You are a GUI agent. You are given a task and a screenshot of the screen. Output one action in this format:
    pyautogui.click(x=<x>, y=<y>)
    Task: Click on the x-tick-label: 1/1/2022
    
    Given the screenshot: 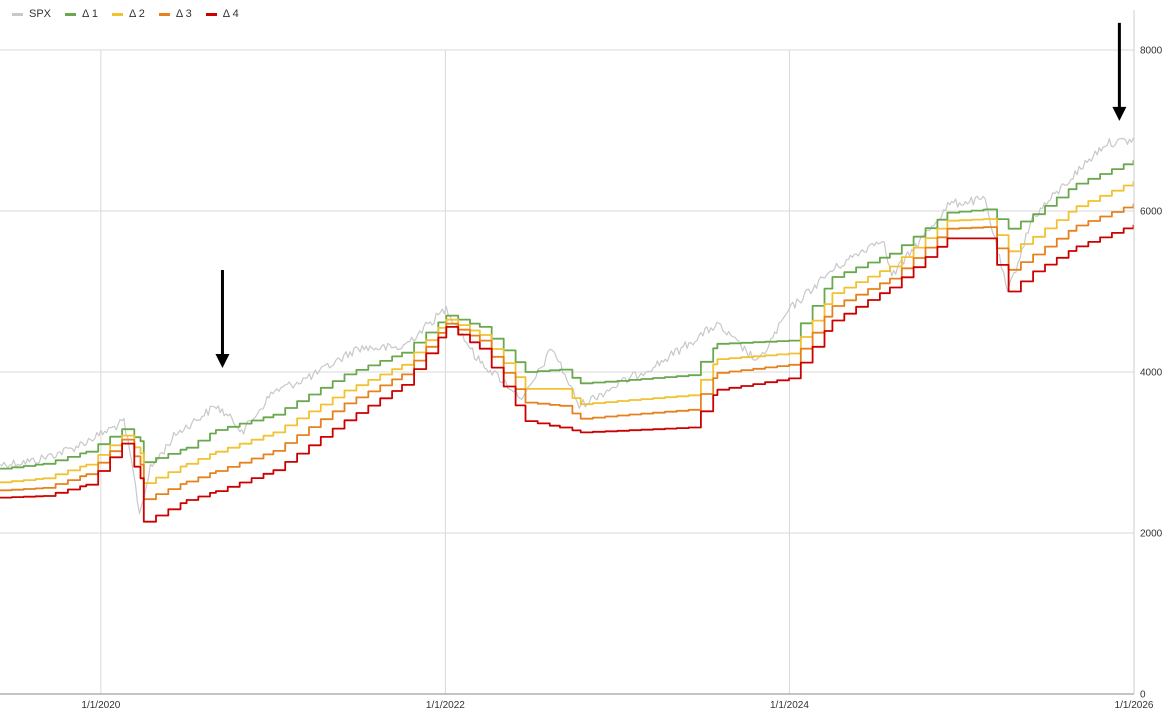 What is the action you would take?
    pyautogui.click(x=445, y=705)
    